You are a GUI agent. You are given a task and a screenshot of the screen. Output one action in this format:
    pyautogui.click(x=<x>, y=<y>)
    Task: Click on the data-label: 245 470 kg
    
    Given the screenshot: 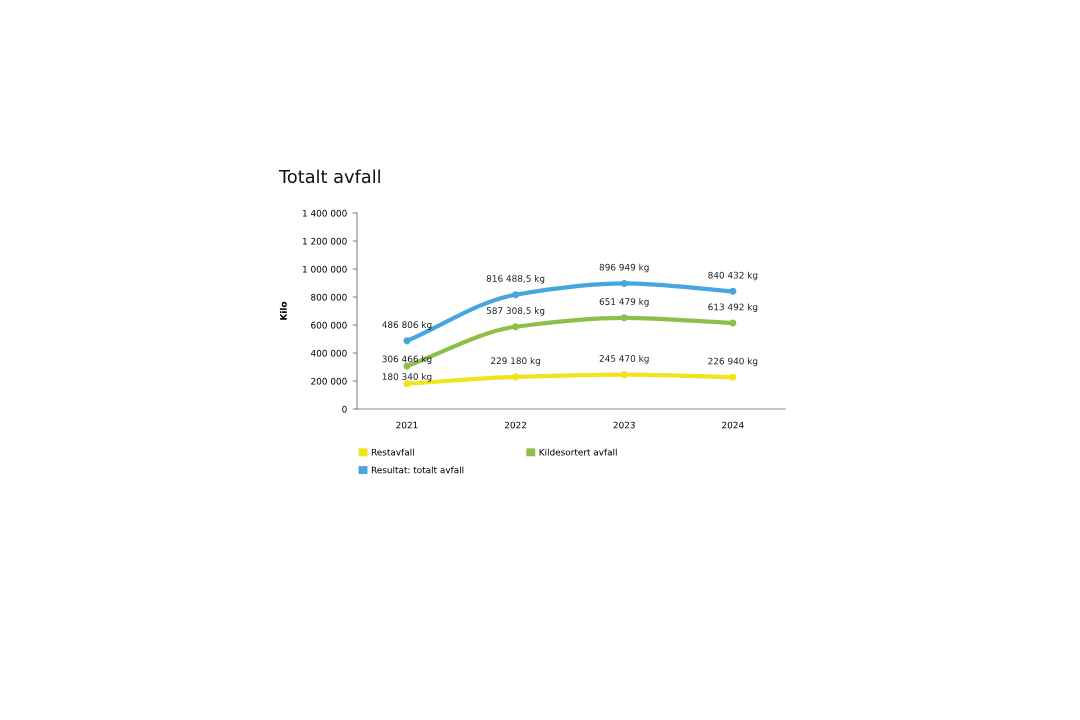 What is the action you would take?
    pyautogui.click(x=624, y=359)
    